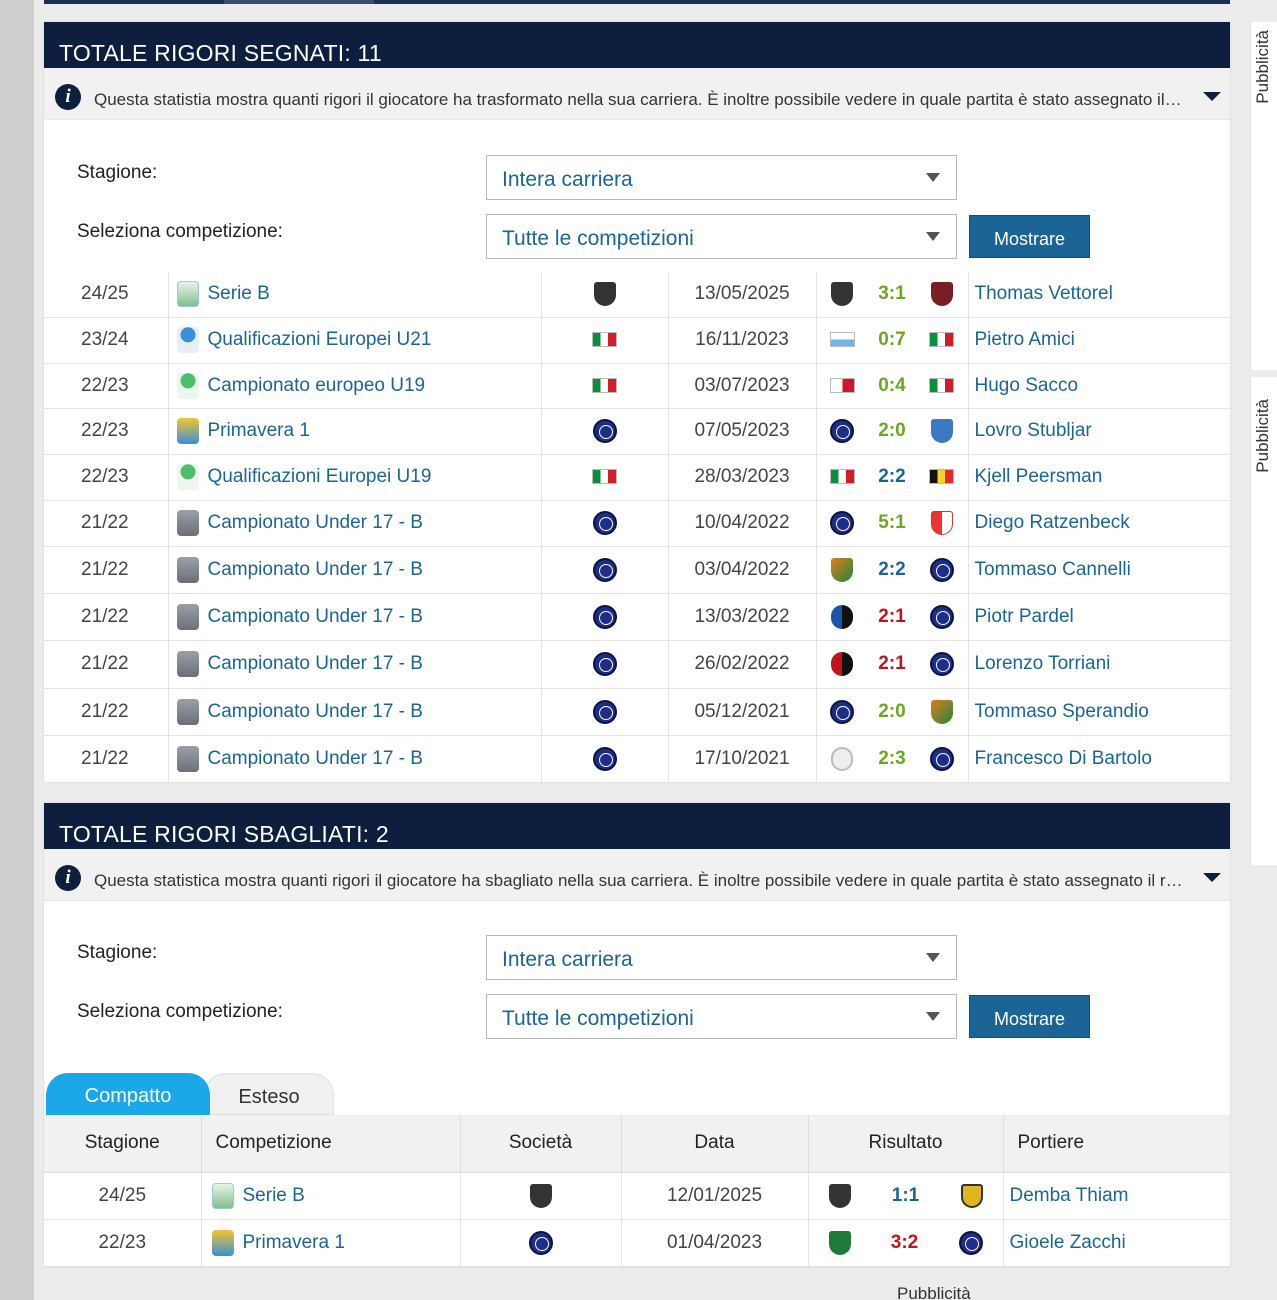  What do you see at coordinates (1099, 340) in the screenshot?
I see `goalkeeper-link: Pietro Amici` at bounding box center [1099, 340].